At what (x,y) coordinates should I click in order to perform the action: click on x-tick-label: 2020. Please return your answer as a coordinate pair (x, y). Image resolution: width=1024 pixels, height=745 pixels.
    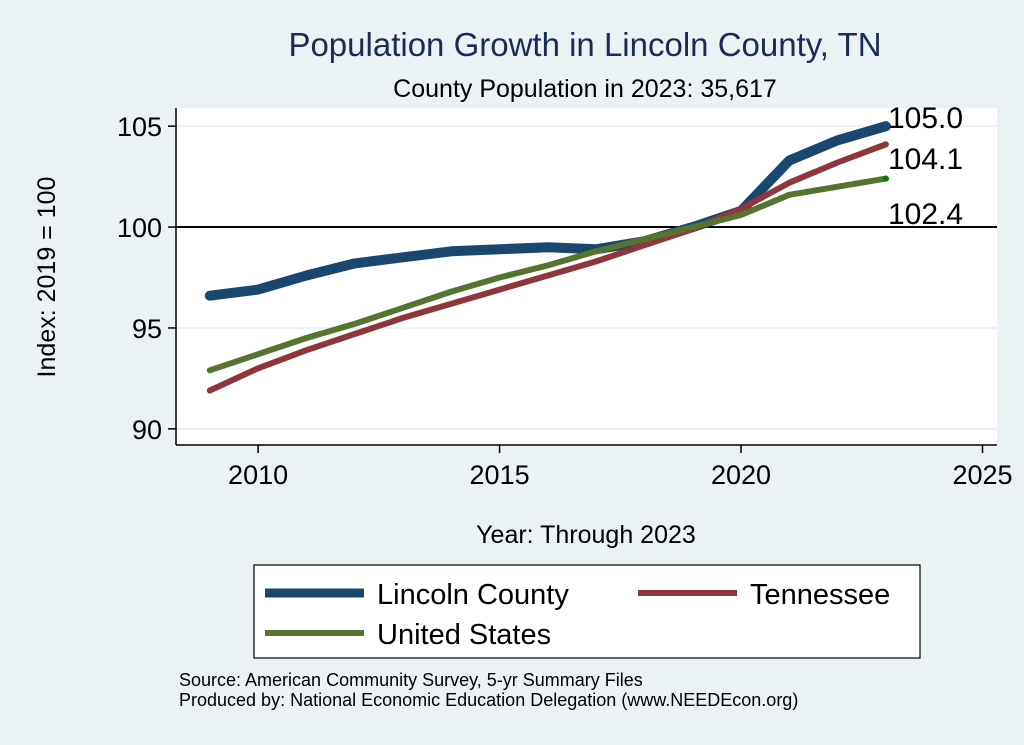
    Looking at the image, I should click on (741, 475).